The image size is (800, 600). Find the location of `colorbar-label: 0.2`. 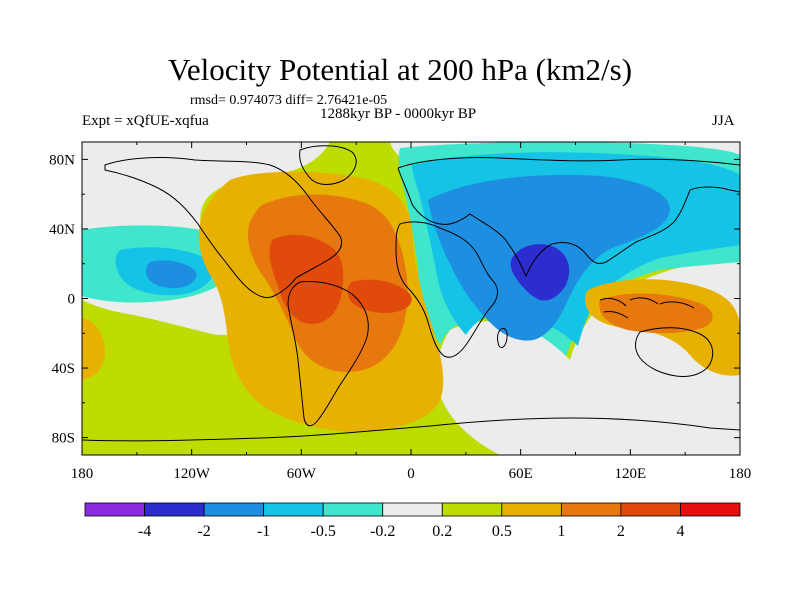

colorbar-label: 0.2 is located at coordinates (442, 531).